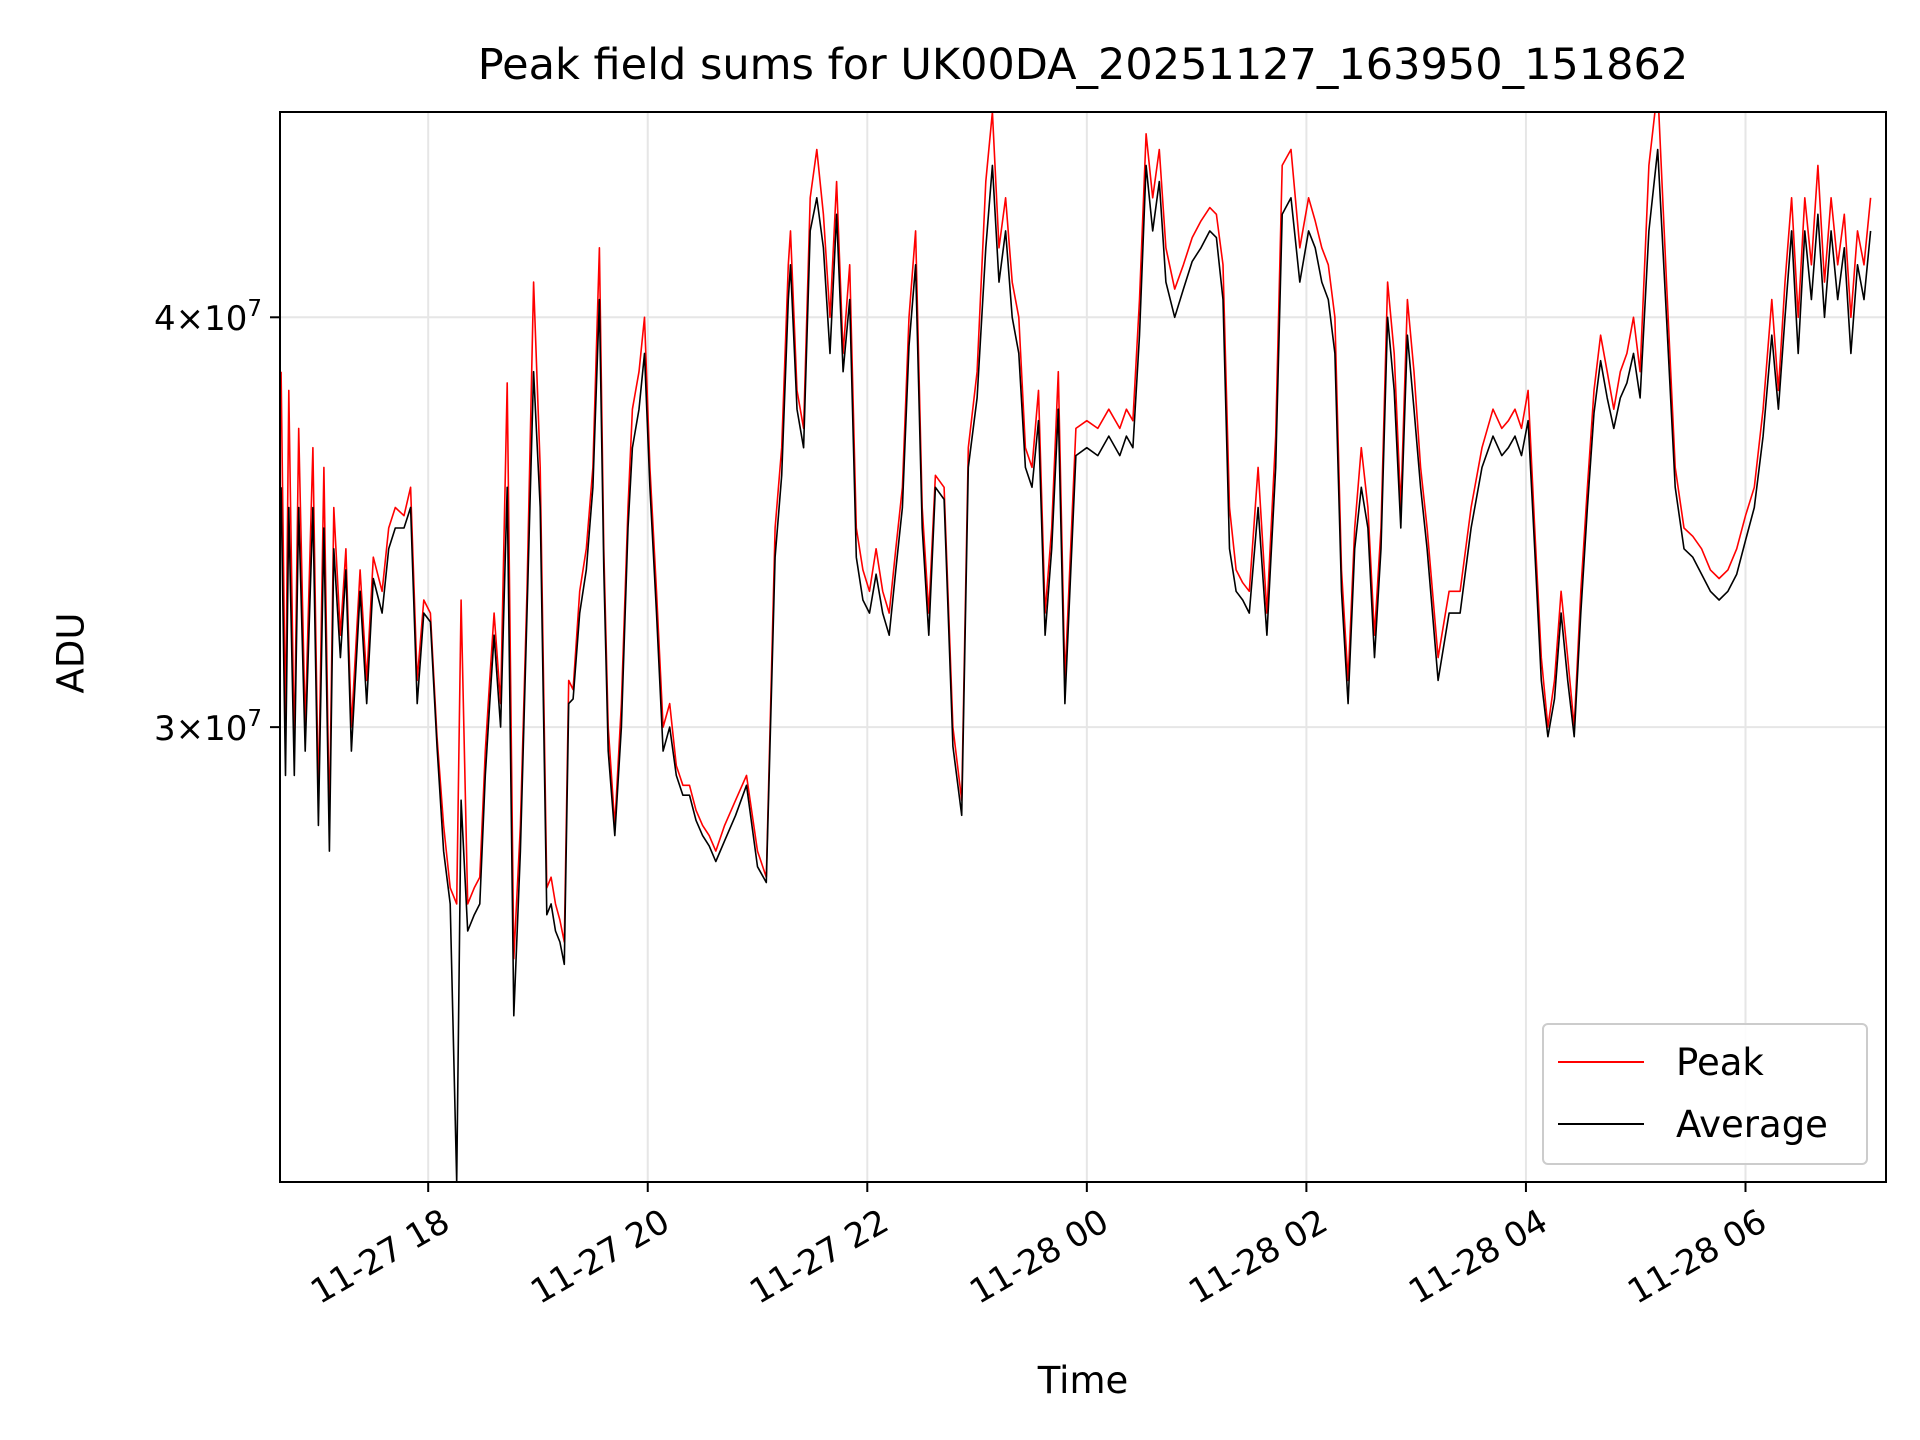  I want to click on x-axis-label: Time, so click(1083, 1380).